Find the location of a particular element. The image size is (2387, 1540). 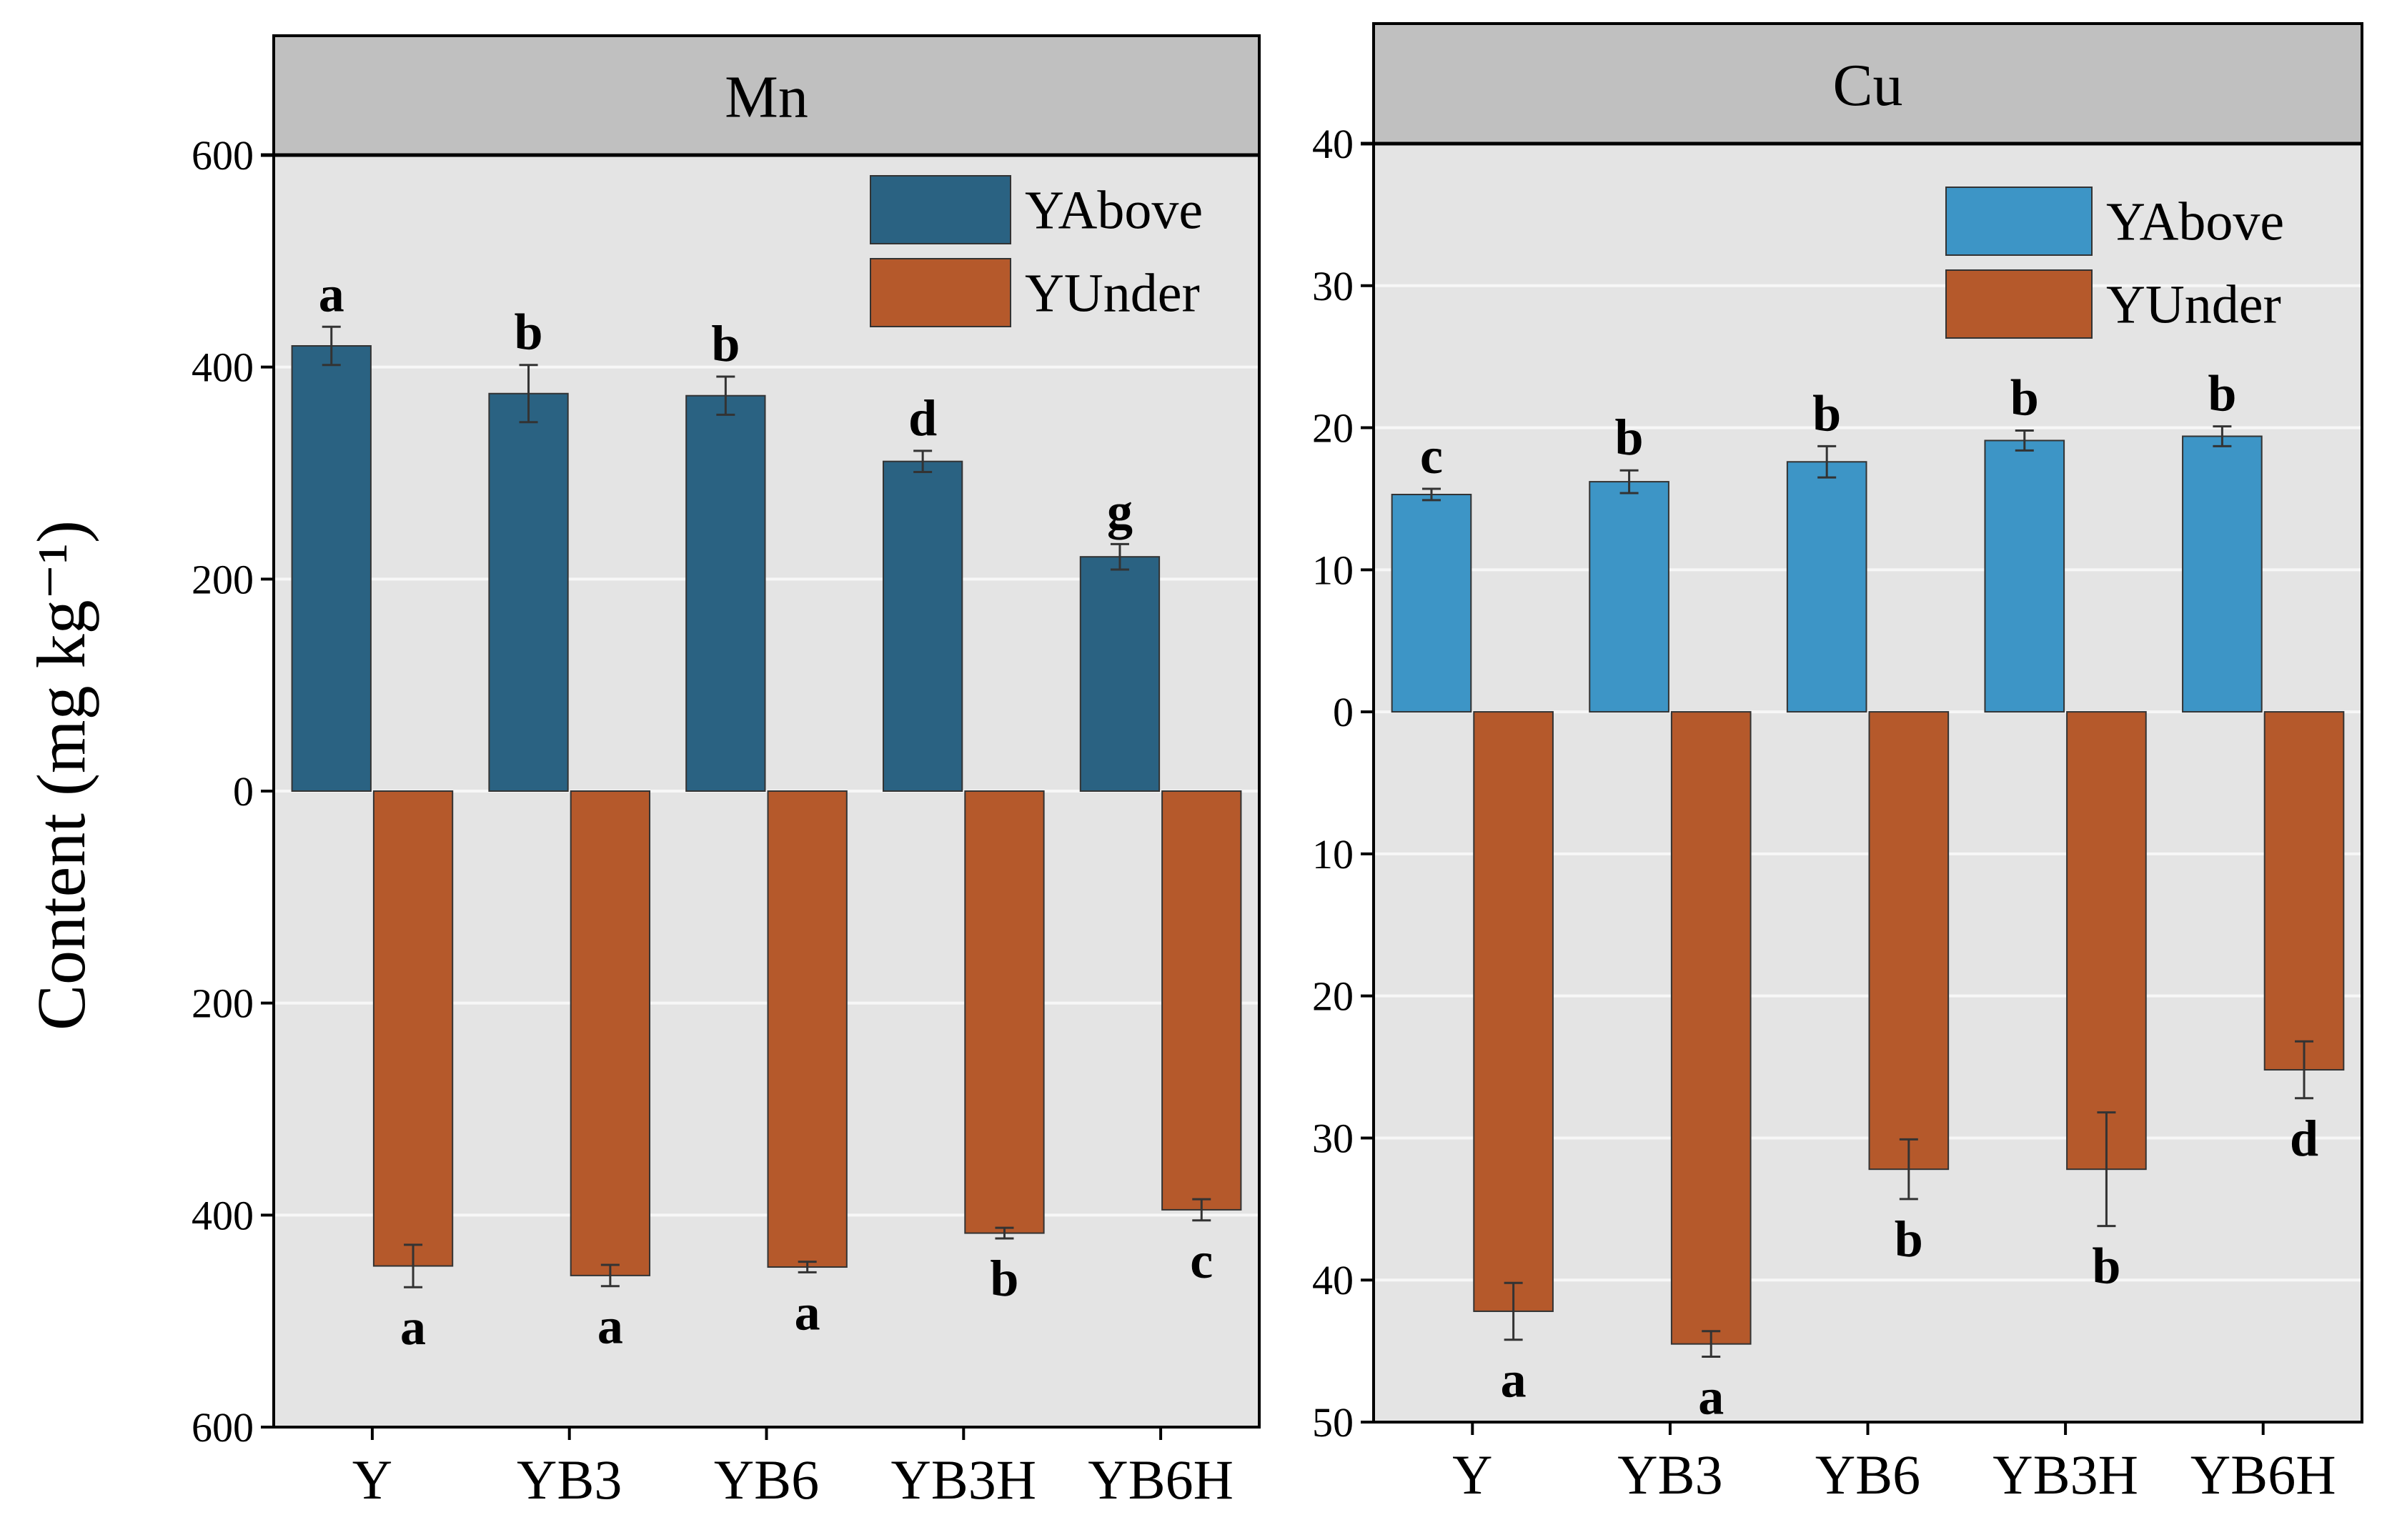

y-tick-label: 50 is located at coordinates (1333, 1422).